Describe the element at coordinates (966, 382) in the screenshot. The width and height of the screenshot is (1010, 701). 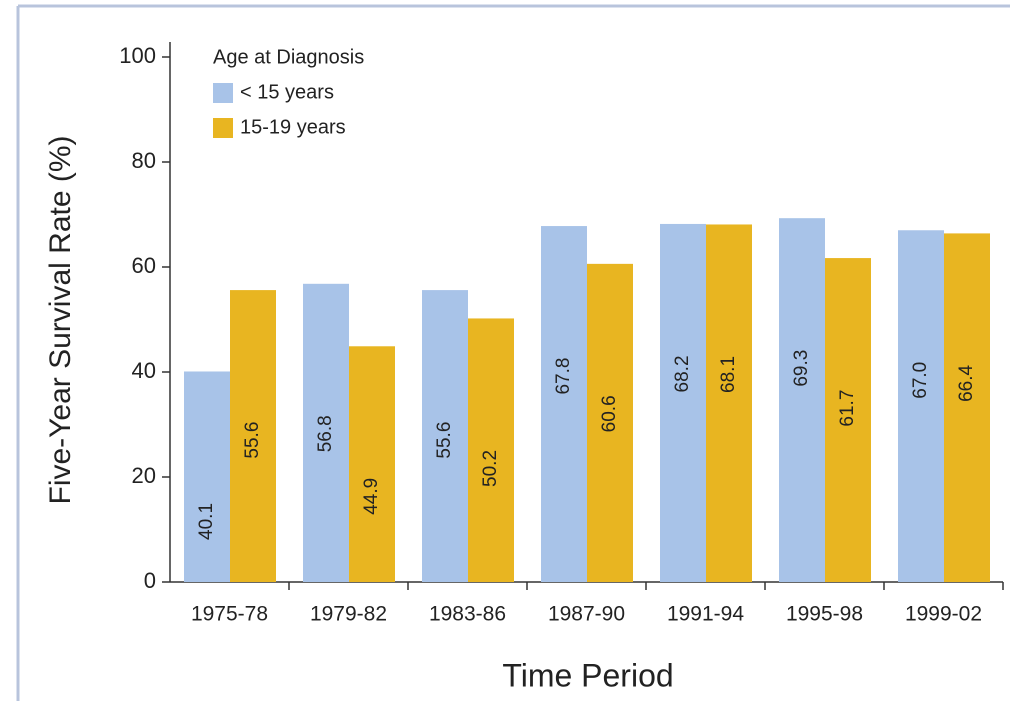
I see `data-label: 66.4` at that location.